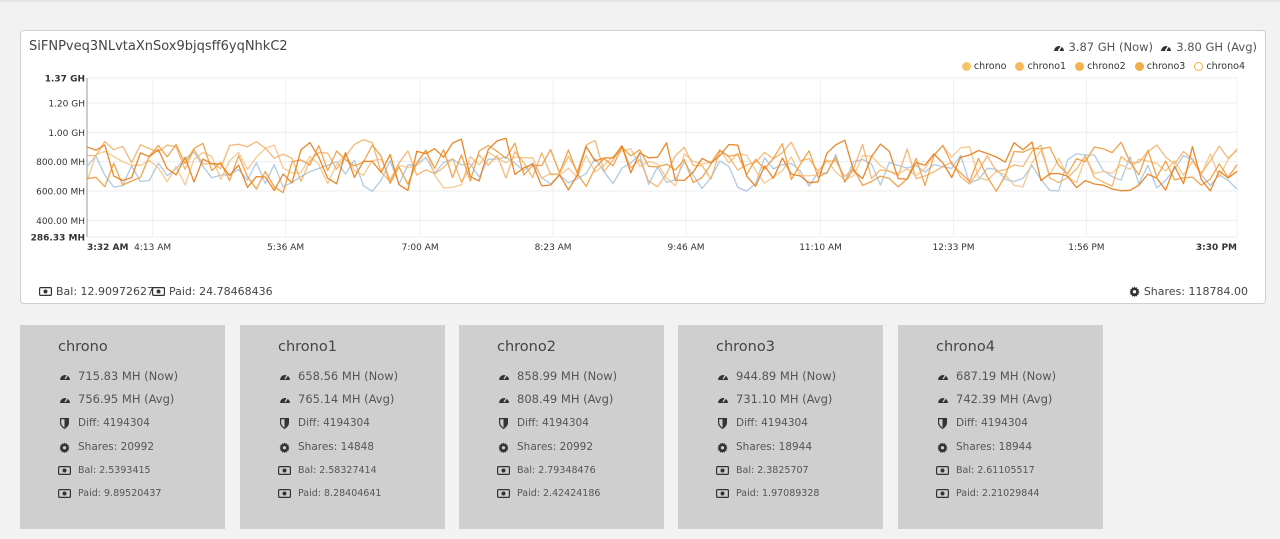 The width and height of the screenshot is (1280, 539). What do you see at coordinates (1004, 399) in the screenshot?
I see `hashrate-avg-value: 742.39 MH (Avg)` at bounding box center [1004, 399].